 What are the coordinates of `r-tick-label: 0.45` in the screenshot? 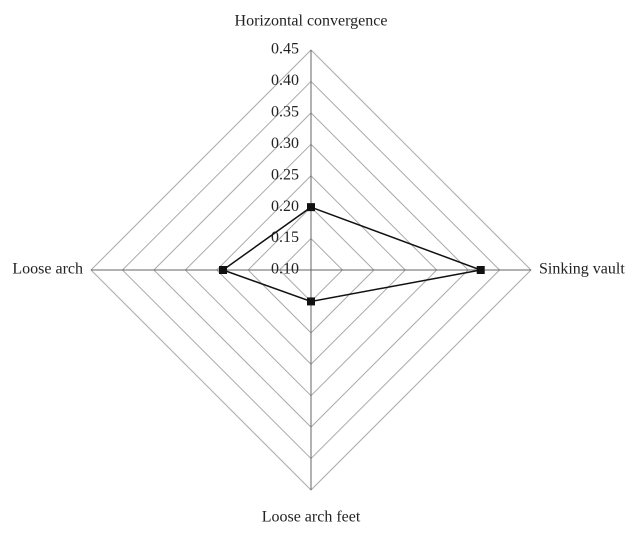 It's located at (285, 49).